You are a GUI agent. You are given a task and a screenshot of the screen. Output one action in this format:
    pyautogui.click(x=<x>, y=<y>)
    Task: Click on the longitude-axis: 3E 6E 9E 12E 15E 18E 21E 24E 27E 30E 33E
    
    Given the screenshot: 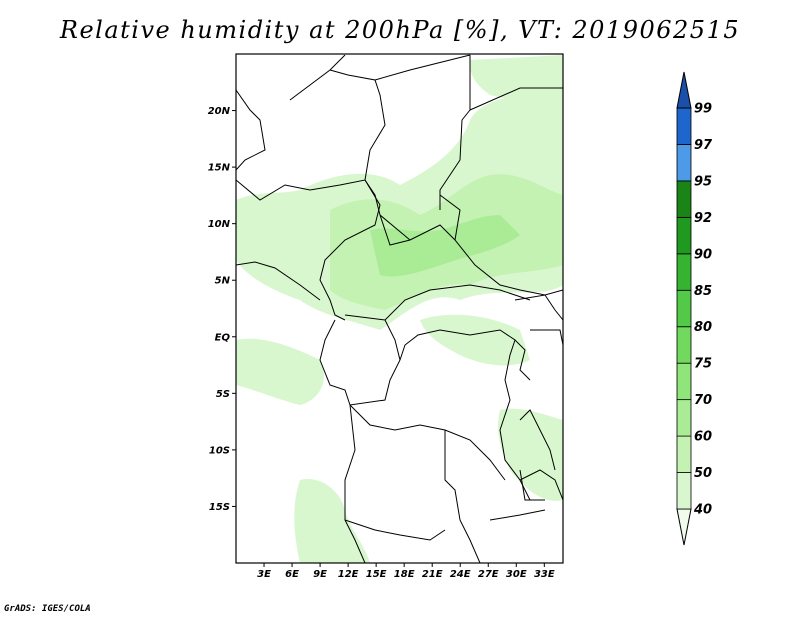 What is the action you would take?
    pyautogui.click(x=406, y=571)
    